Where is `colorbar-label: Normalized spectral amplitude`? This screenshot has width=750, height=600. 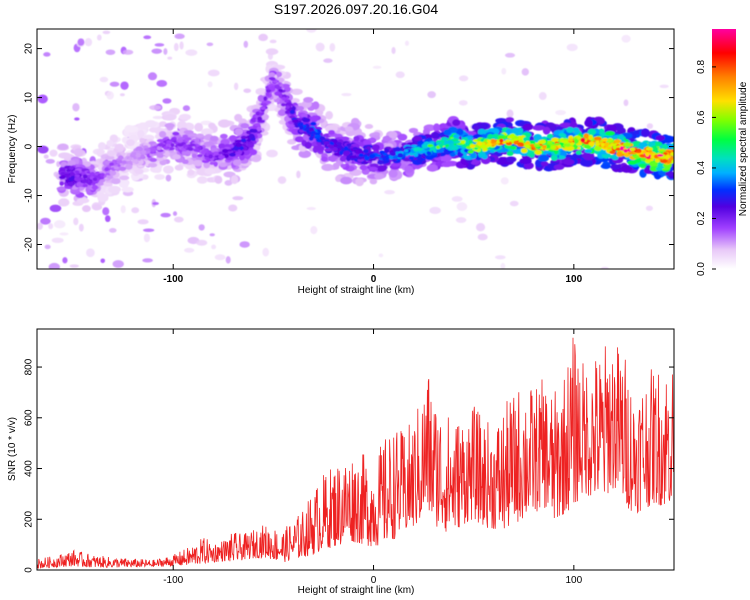 colorbar-label: Normalized spectral amplitude is located at coordinates (743, 148).